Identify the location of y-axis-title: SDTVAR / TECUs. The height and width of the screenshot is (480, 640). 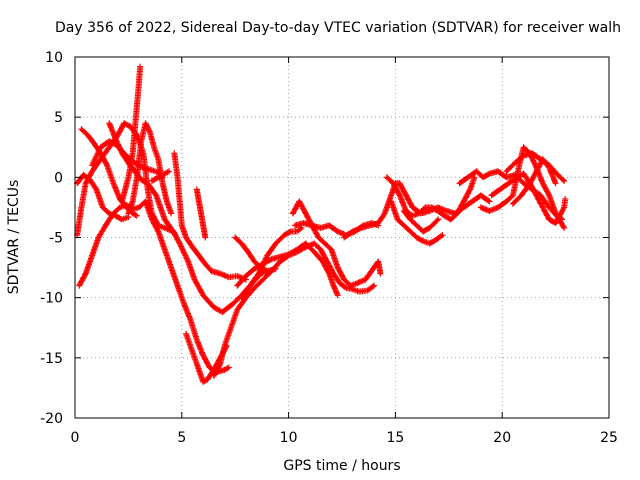
(14, 237).